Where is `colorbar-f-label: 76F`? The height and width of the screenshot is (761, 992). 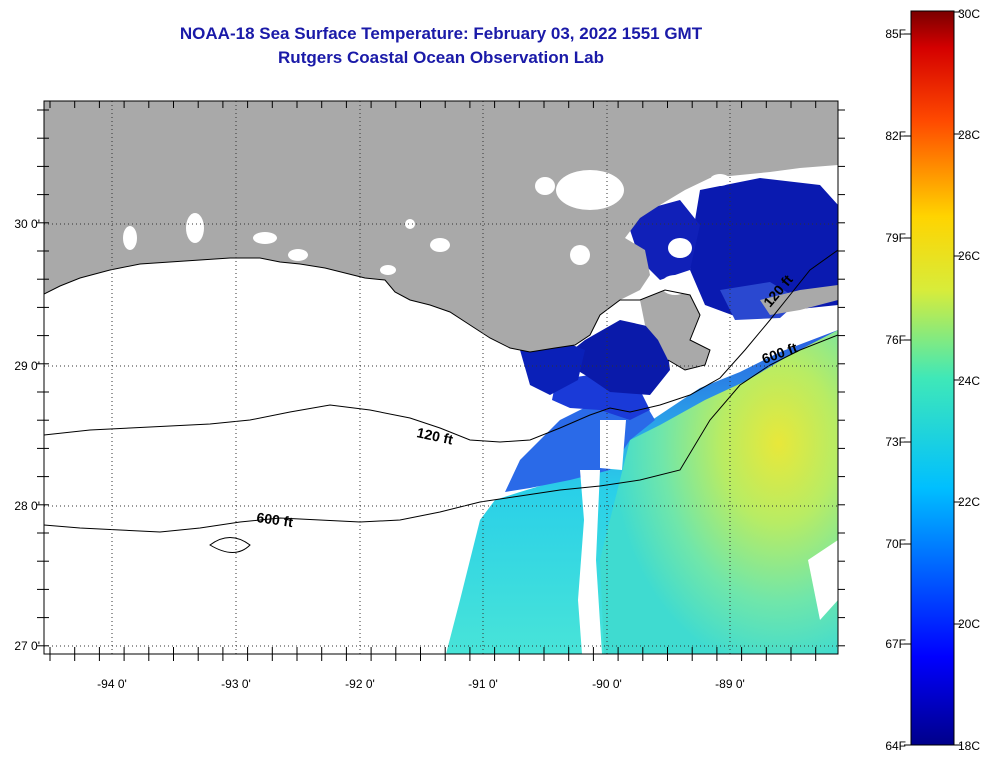 colorbar-f-label: 76F is located at coordinates (895, 340).